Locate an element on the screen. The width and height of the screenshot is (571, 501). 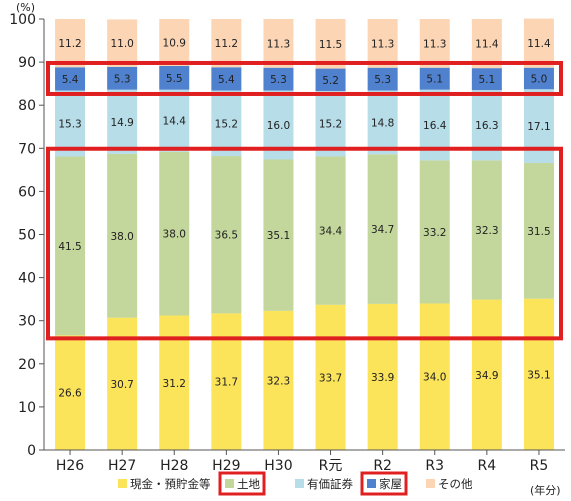
data-label: 31.7 is located at coordinates (226, 383).